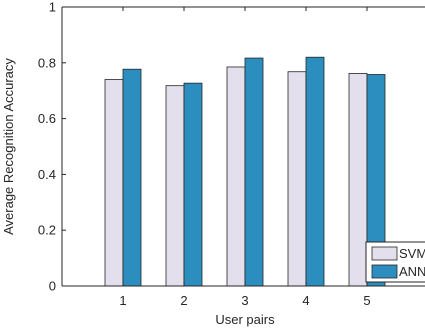 The image size is (425, 331). Describe the element at coordinates (8, 146) in the screenshot. I see `y-axis-label: Average Recognition Accuracy` at that location.